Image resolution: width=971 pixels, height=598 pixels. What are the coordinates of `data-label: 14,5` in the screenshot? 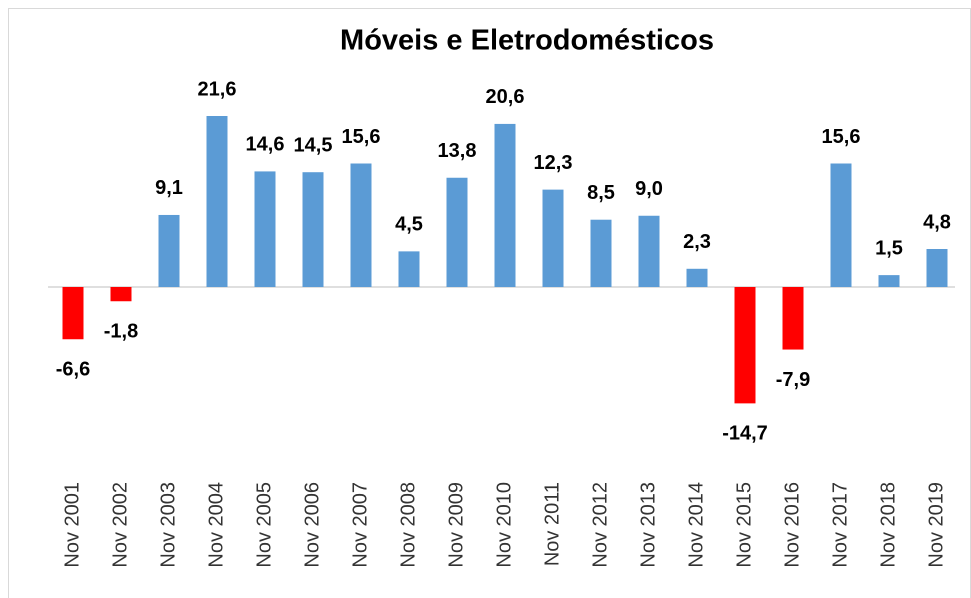 It's located at (313, 145).